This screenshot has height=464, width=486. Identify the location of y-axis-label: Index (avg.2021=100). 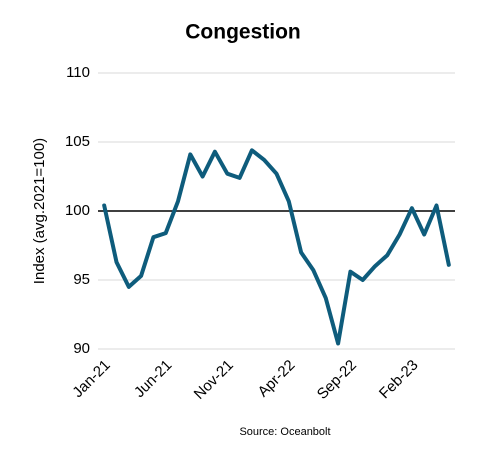
(39, 211).